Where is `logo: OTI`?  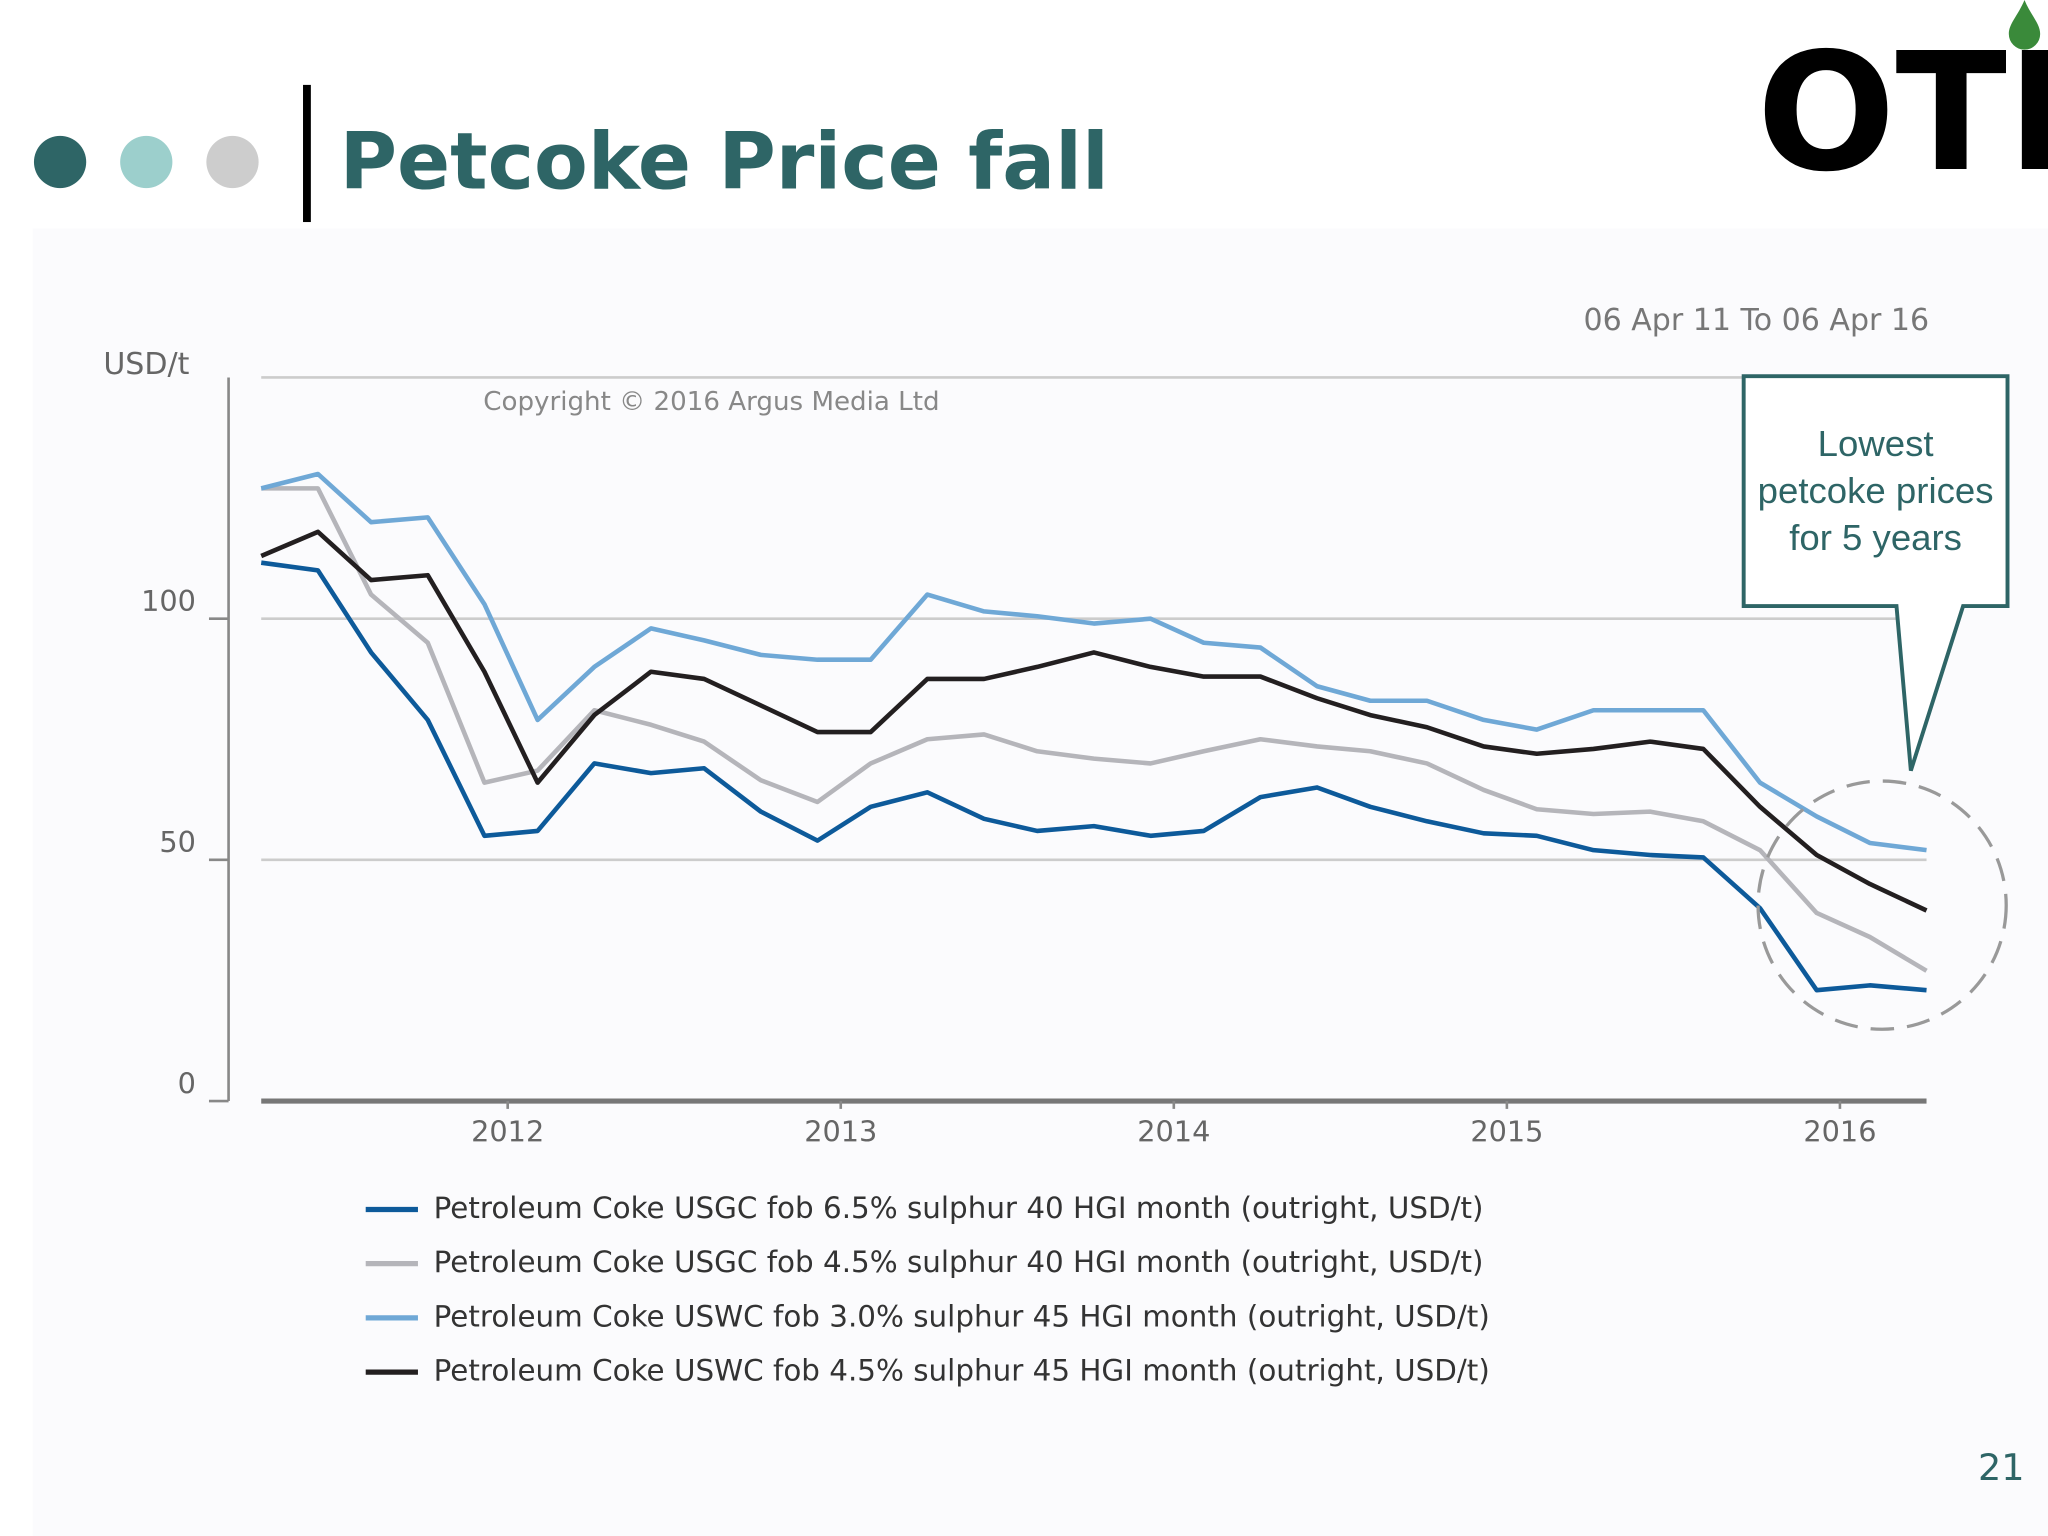 logo: OTI is located at coordinates (1902, 112).